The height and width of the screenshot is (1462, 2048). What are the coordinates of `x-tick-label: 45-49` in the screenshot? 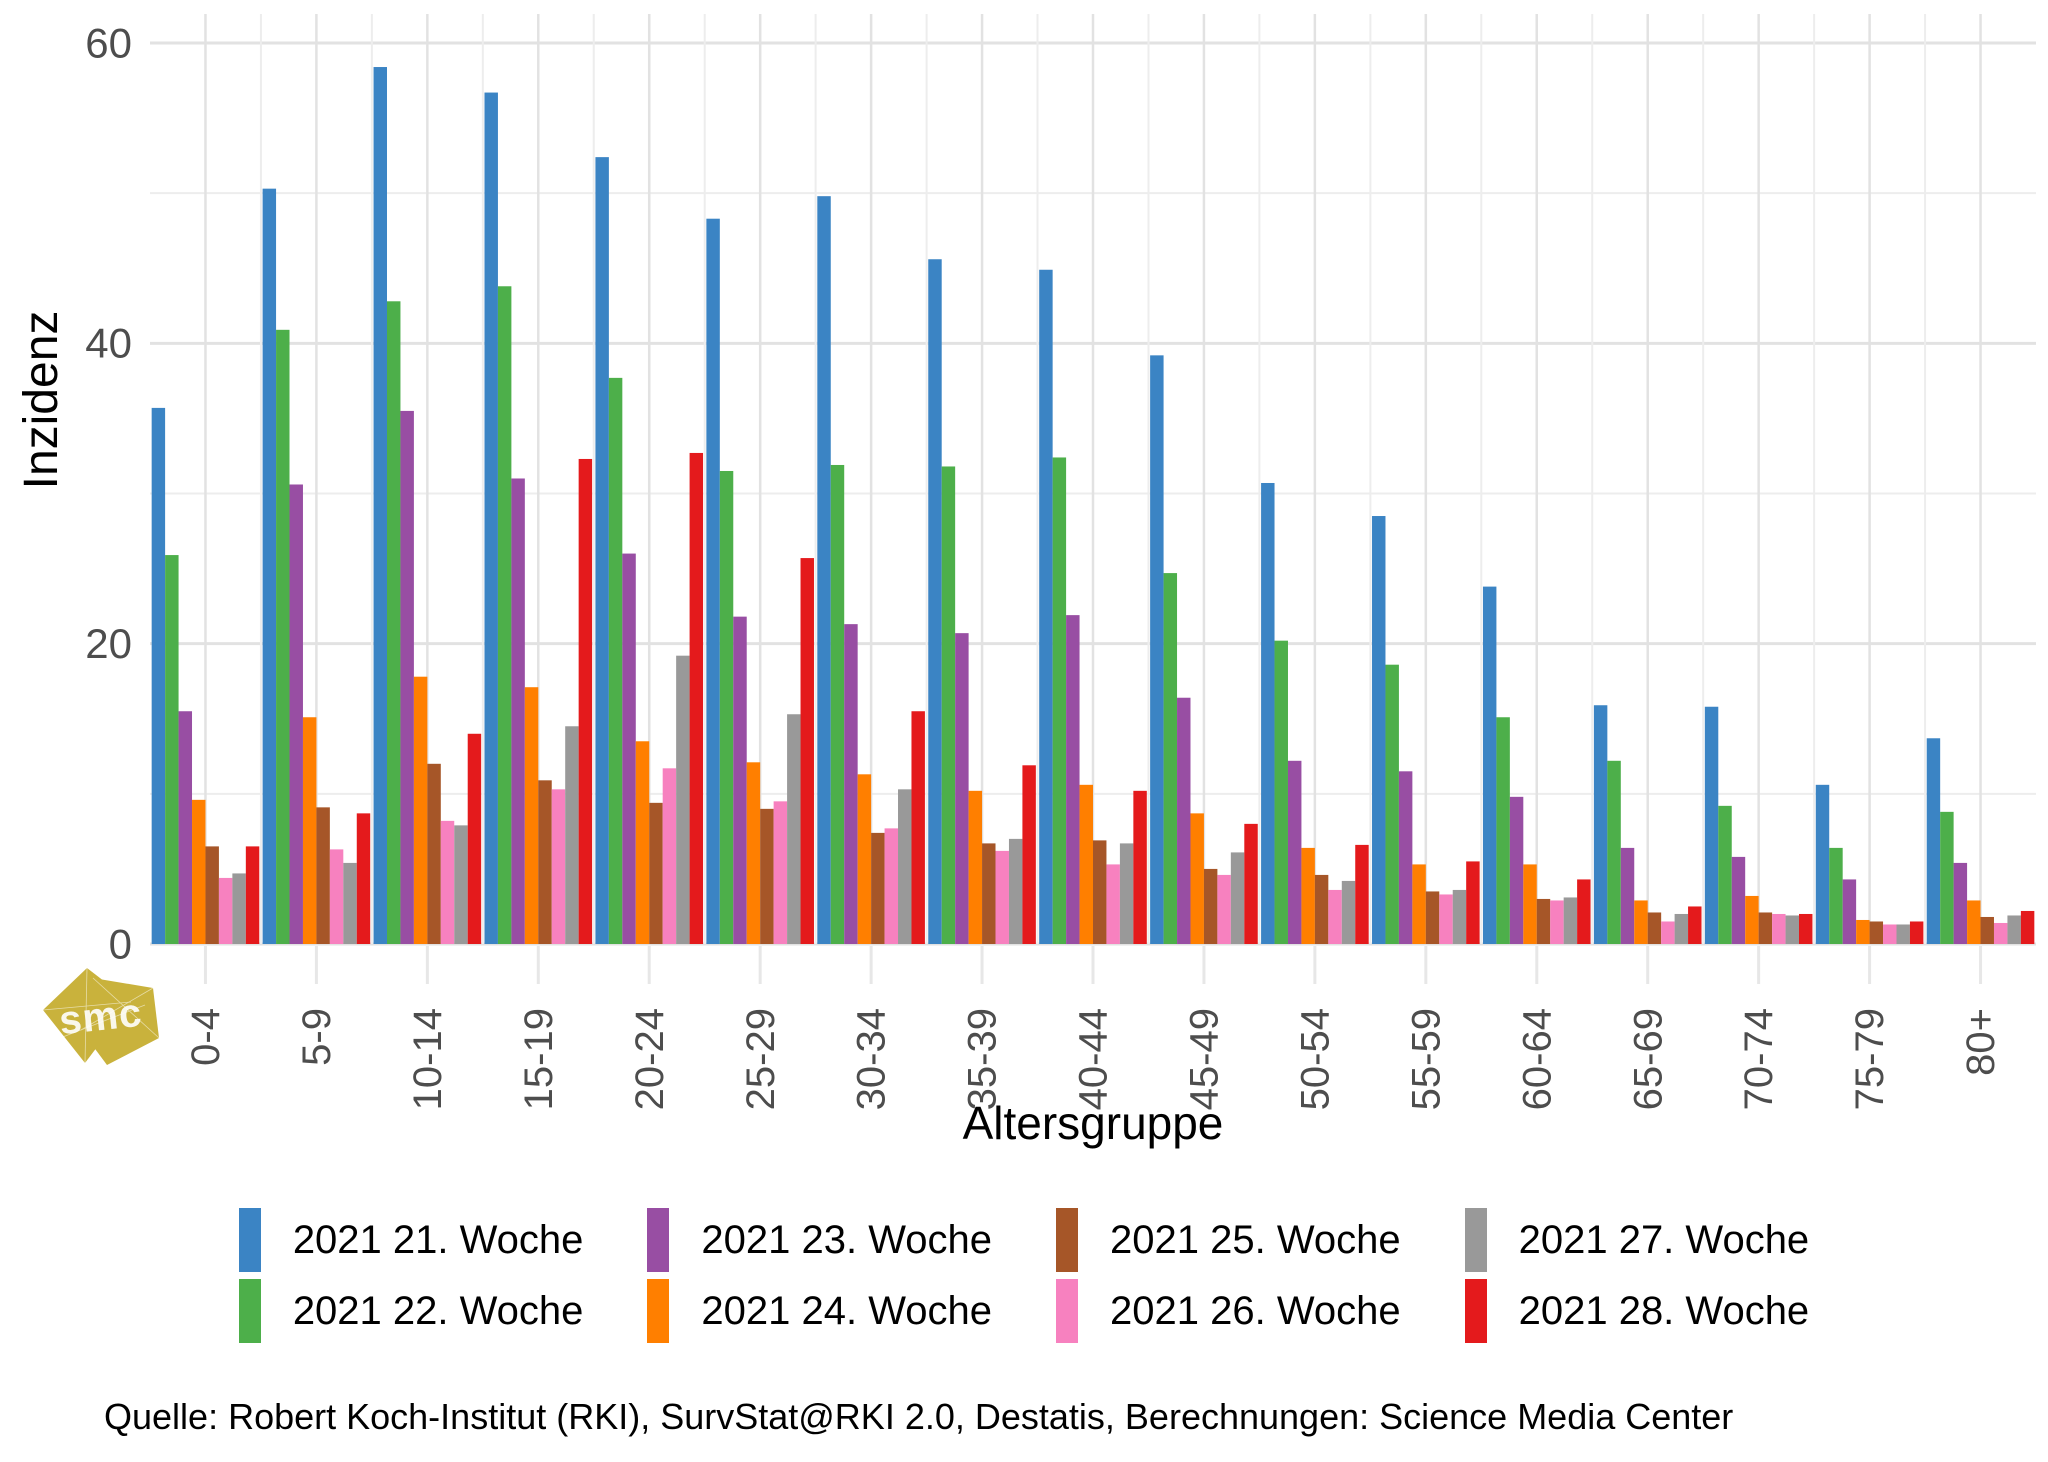 It's located at (1205, 1059).